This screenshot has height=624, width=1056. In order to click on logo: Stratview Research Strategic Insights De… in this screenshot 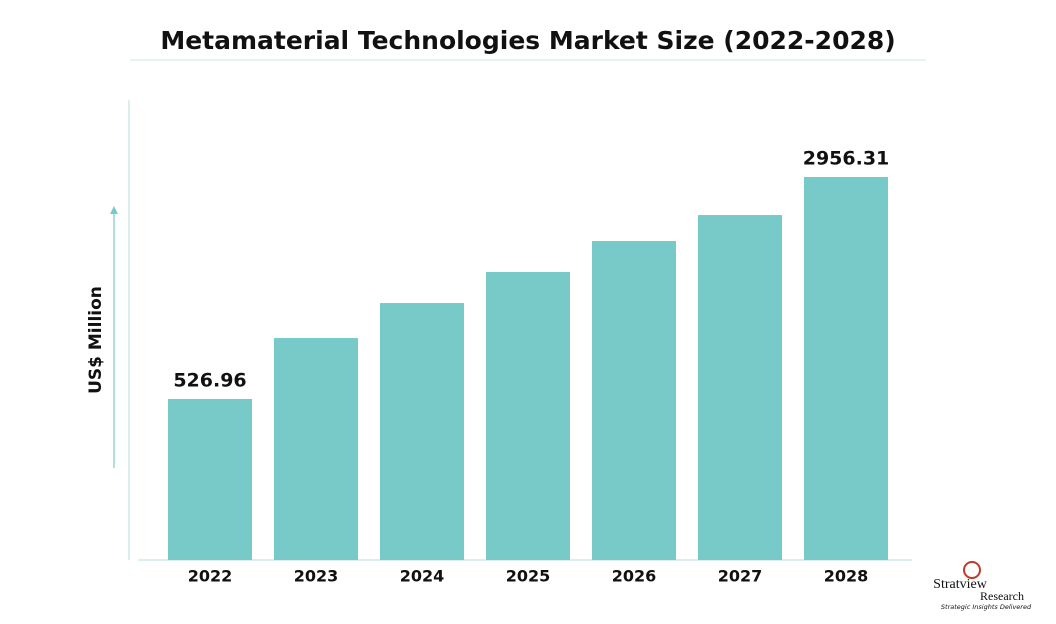, I will do `click(982, 586)`.